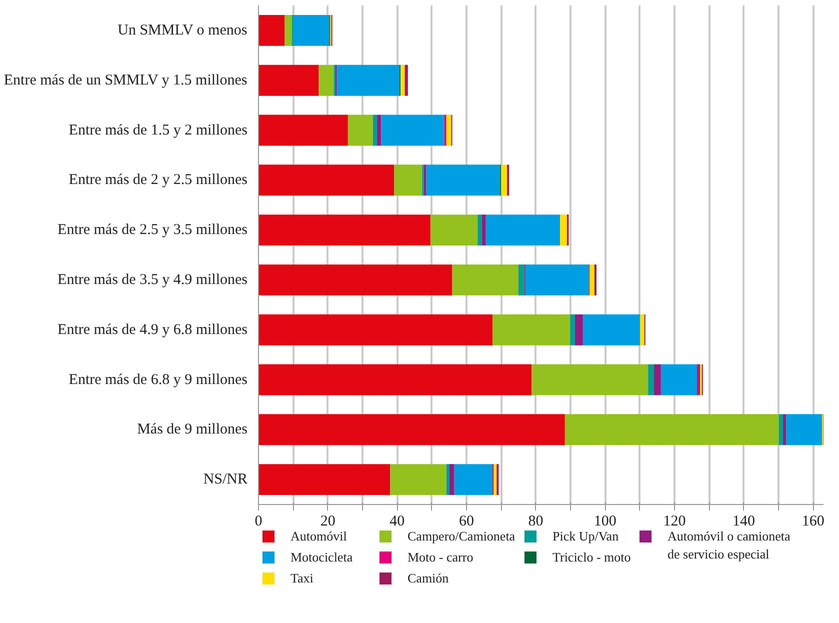 The image size is (839, 623). I want to click on legend-label: Pick Up/Van, so click(586, 536).